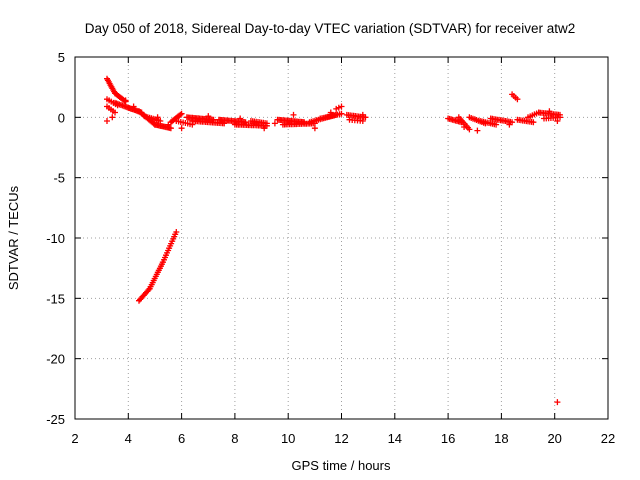  I want to click on x-tick-label: 12, so click(341, 438).